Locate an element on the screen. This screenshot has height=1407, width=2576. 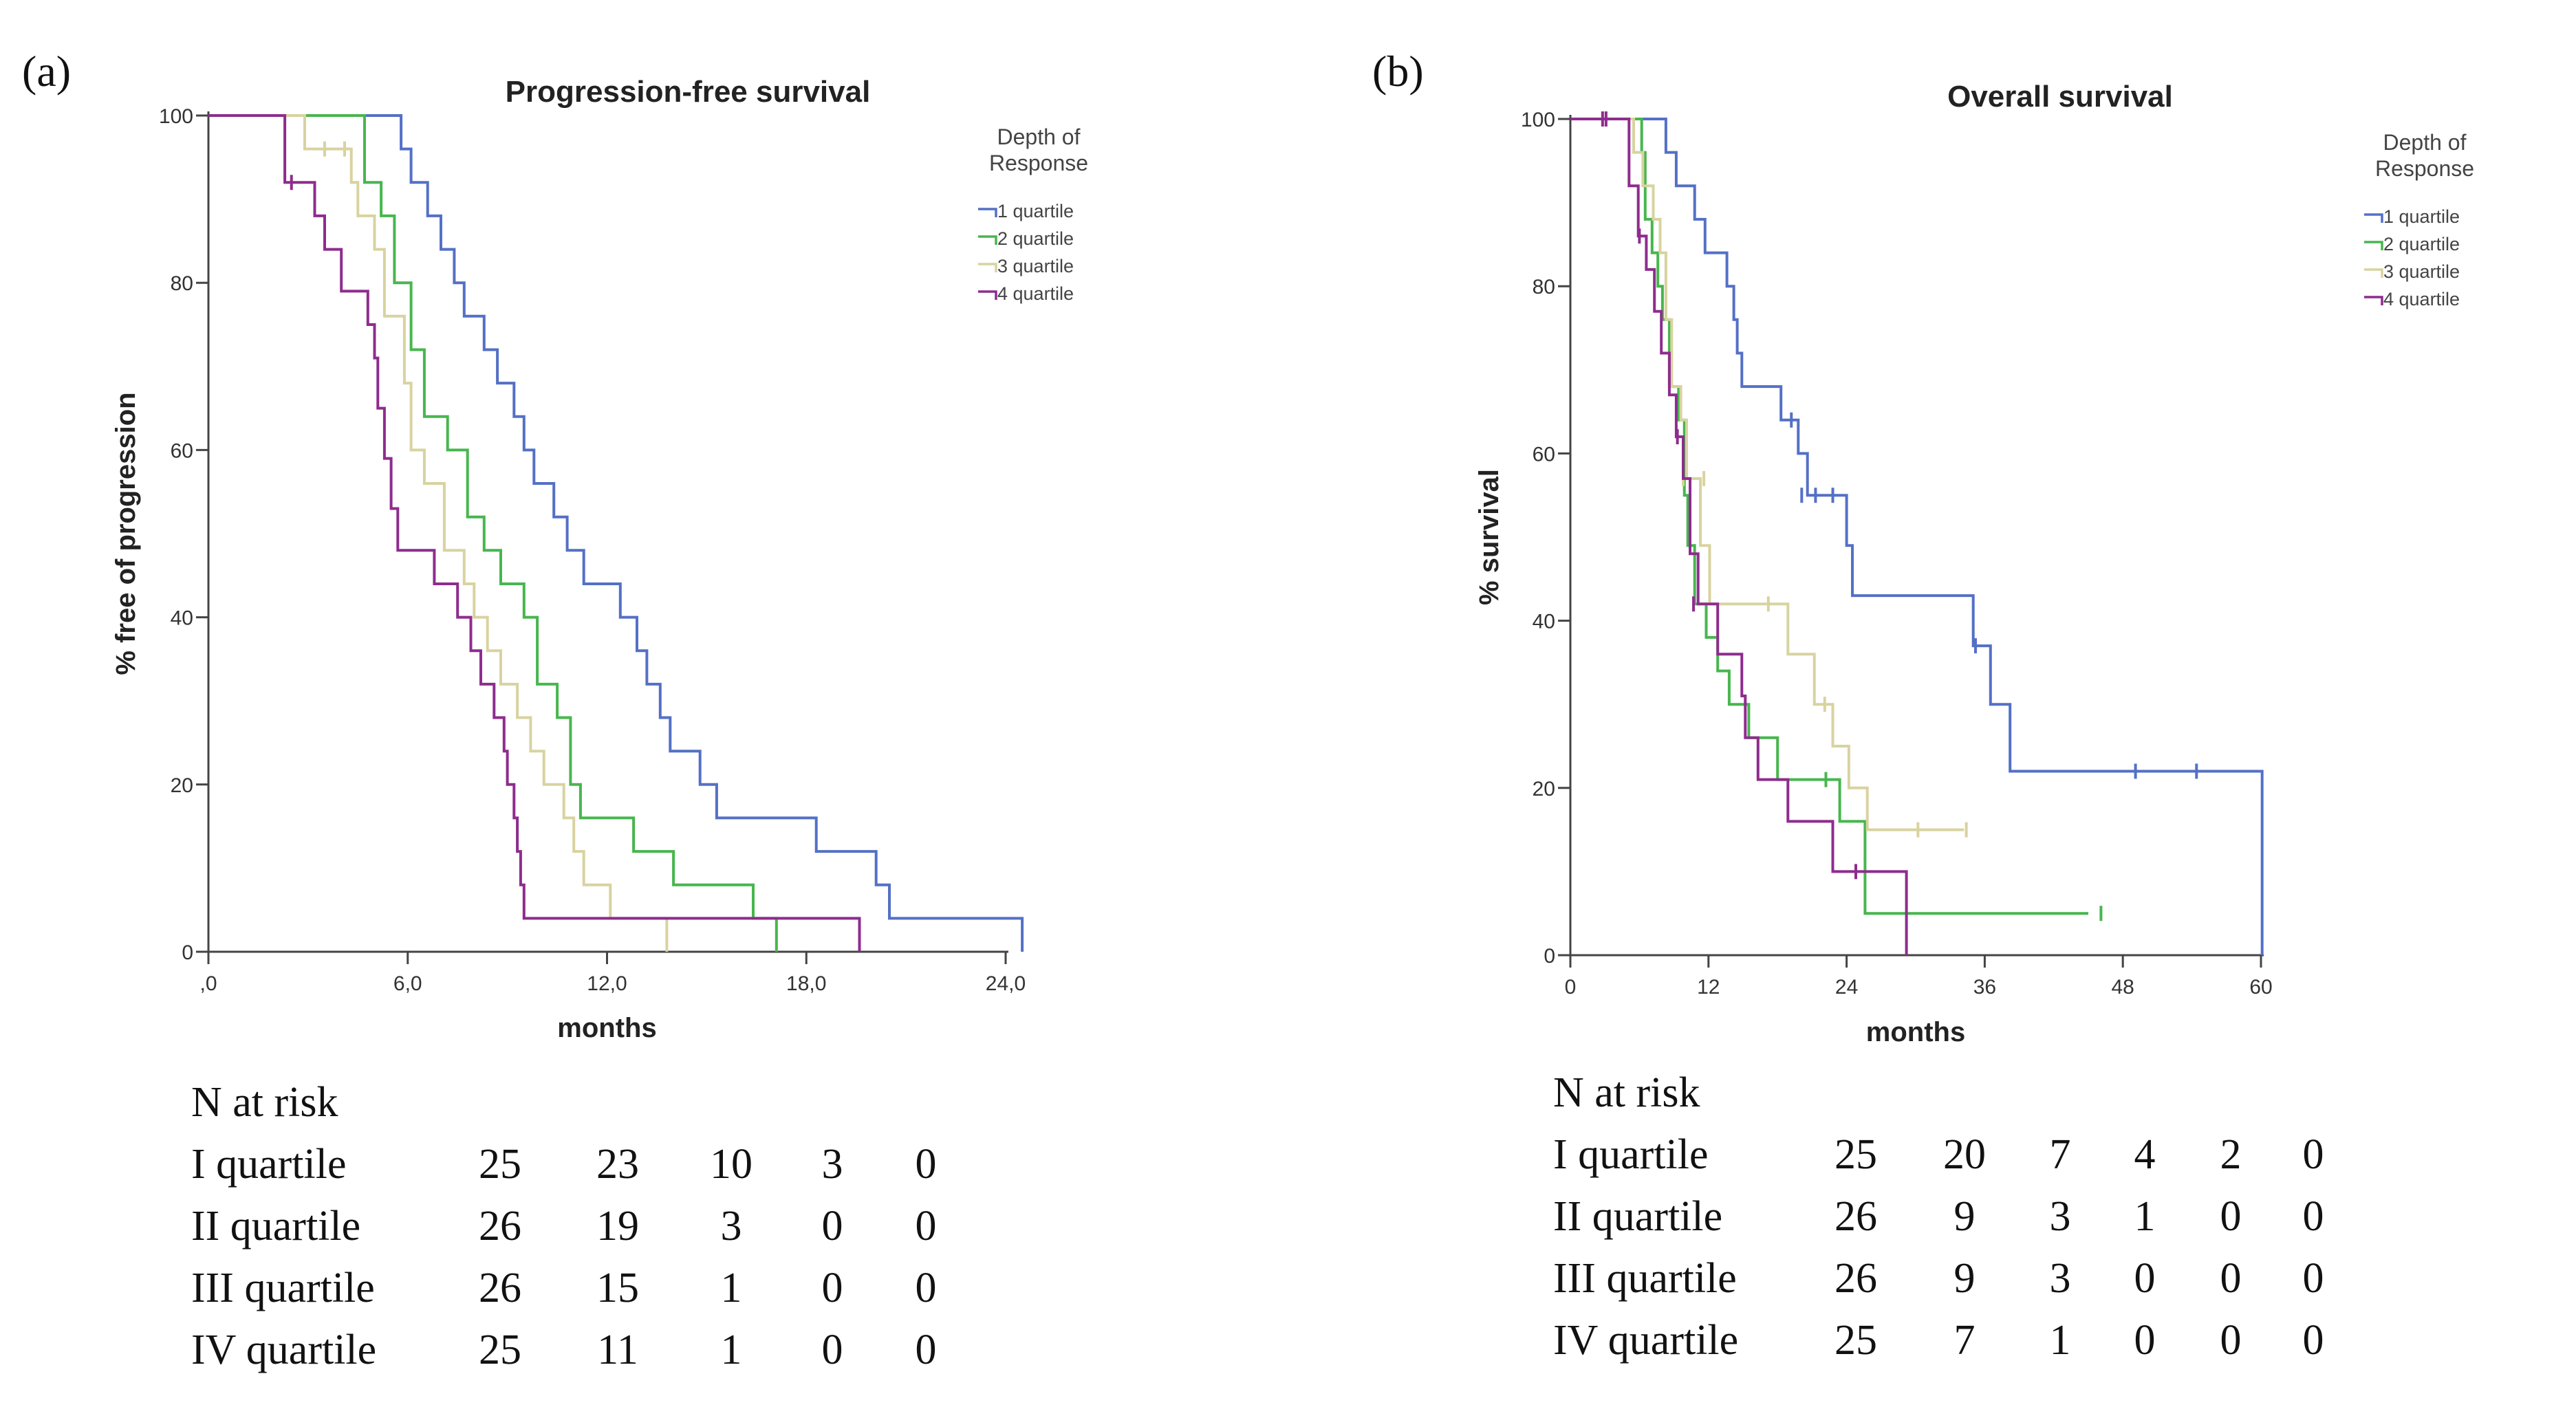
risk-row-label: I quartile is located at coordinates (269, 1165).